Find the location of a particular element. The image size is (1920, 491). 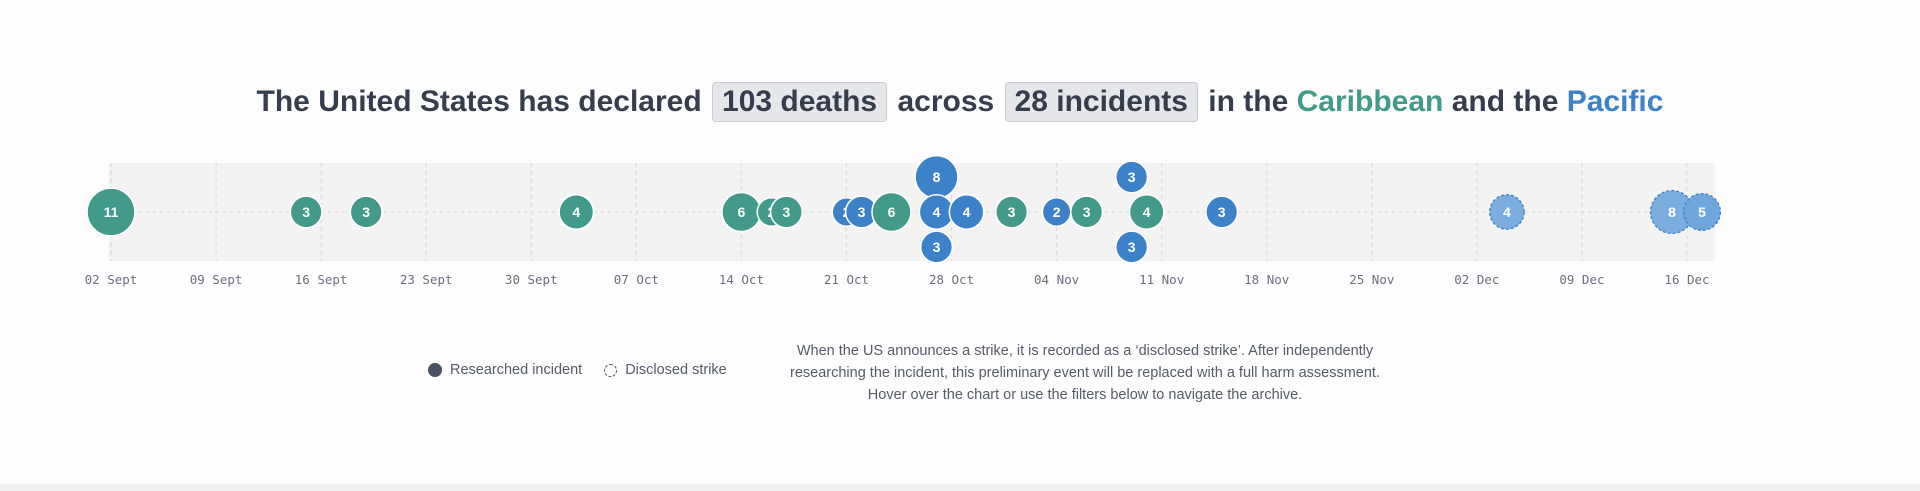

x-tick-label: 09 Sept is located at coordinates (216, 279).